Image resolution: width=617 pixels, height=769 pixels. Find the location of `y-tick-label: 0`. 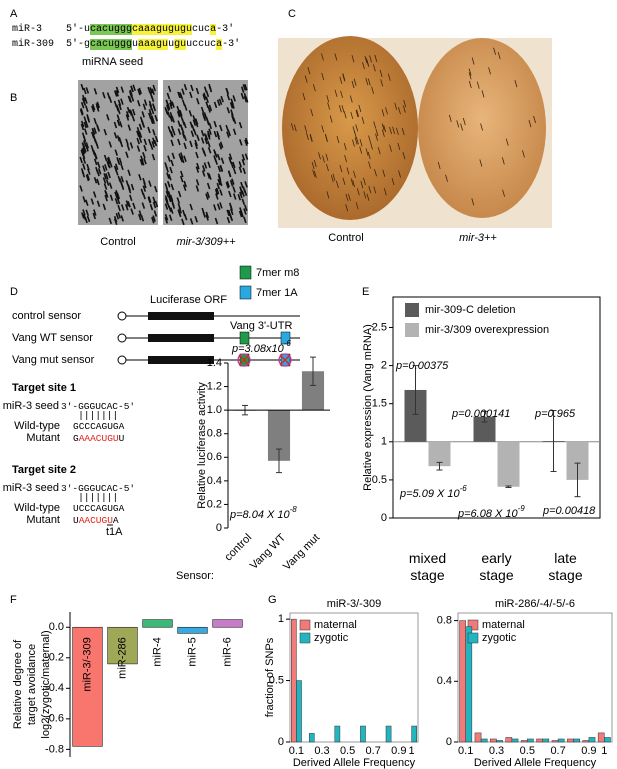

y-tick-label: 0 is located at coordinates (219, 528).